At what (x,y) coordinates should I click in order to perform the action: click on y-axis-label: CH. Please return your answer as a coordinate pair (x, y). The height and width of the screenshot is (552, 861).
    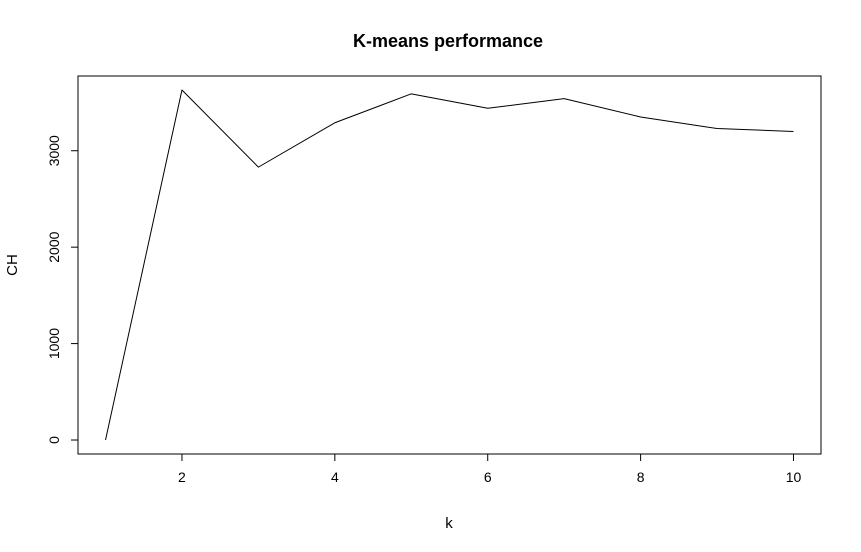
    Looking at the image, I should click on (12, 265).